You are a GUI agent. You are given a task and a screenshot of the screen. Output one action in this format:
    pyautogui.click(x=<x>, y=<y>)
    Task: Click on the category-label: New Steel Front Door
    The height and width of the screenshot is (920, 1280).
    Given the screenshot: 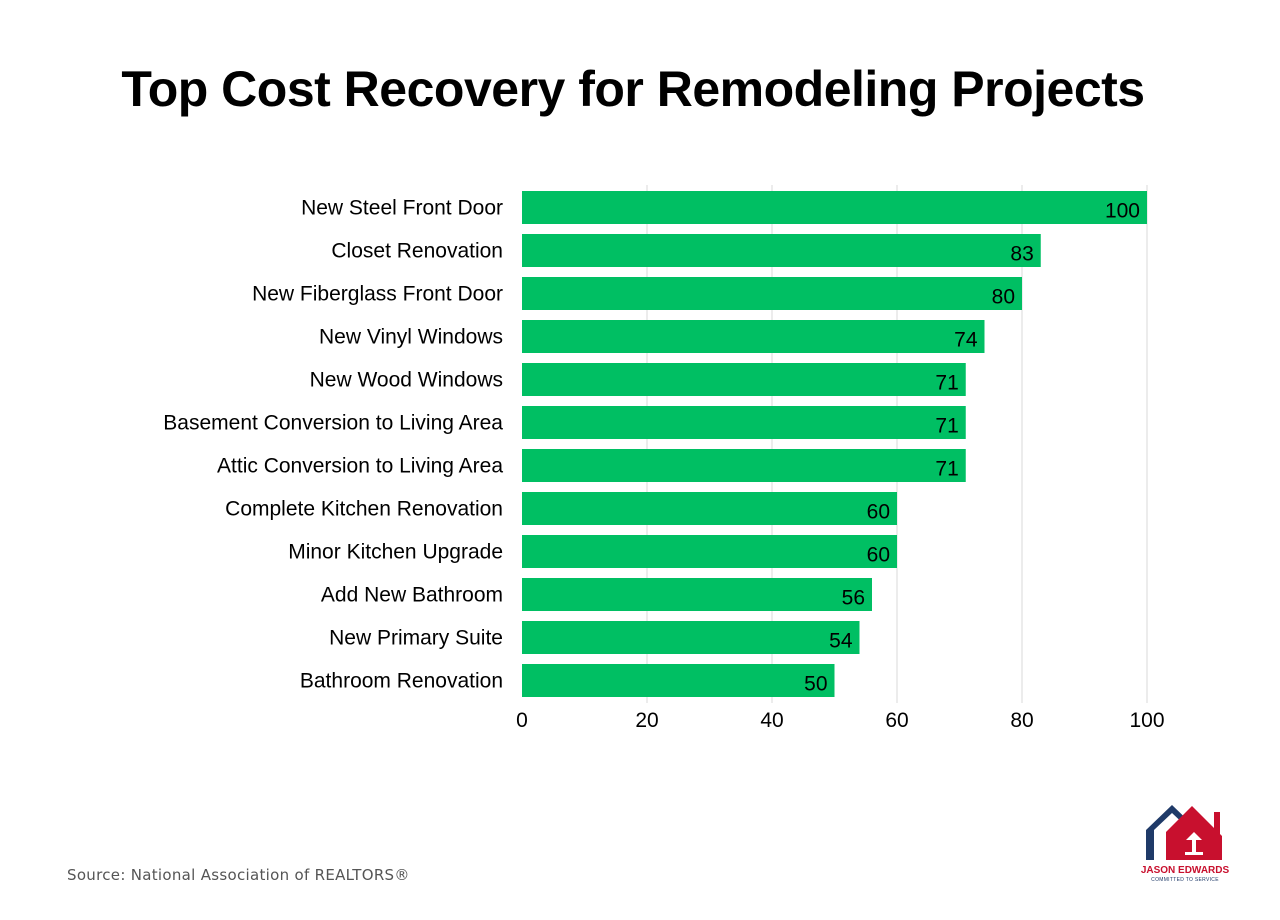 What is the action you would take?
    pyautogui.click(x=402, y=208)
    